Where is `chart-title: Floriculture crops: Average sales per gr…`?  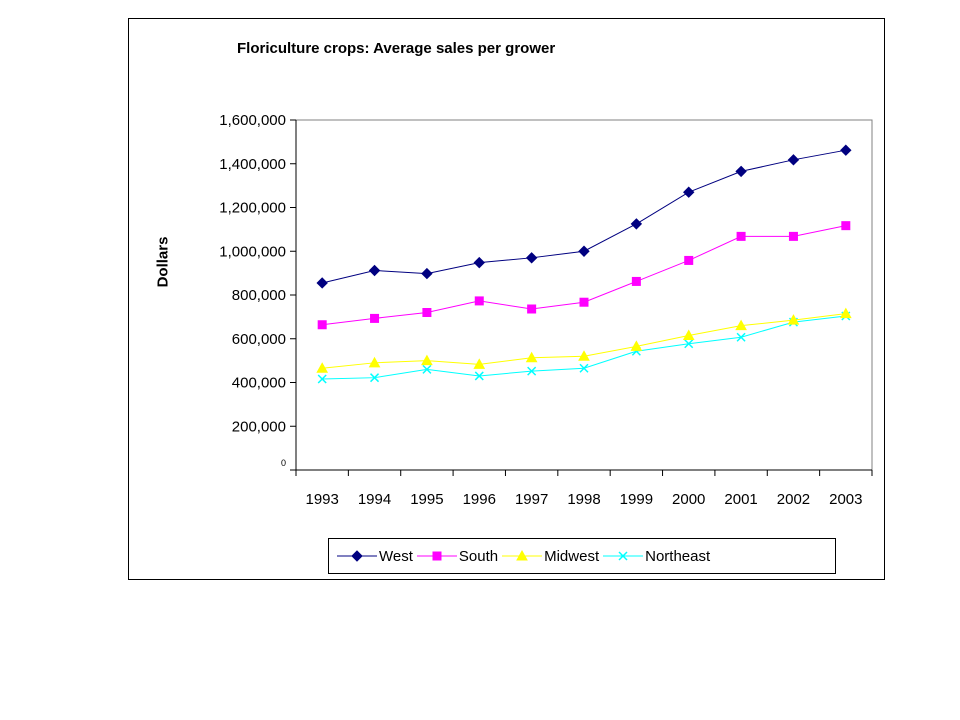 chart-title: Floriculture crops: Average sales per gr… is located at coordinates (396, 48).